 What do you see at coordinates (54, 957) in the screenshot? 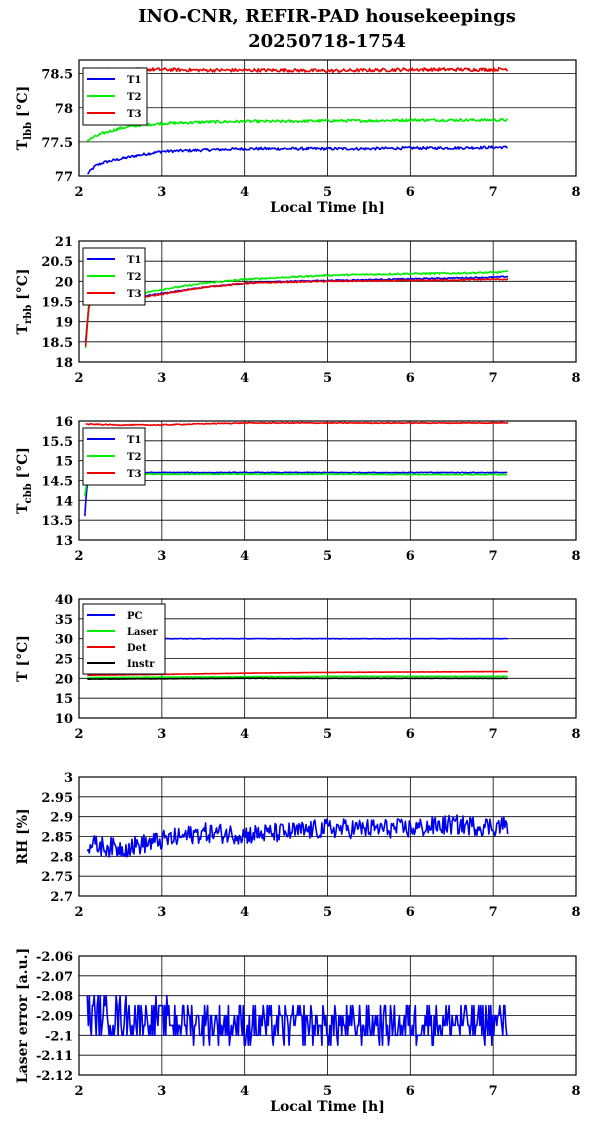
I see `y-tick-label: -2.06` at bounding box center [54, 957].